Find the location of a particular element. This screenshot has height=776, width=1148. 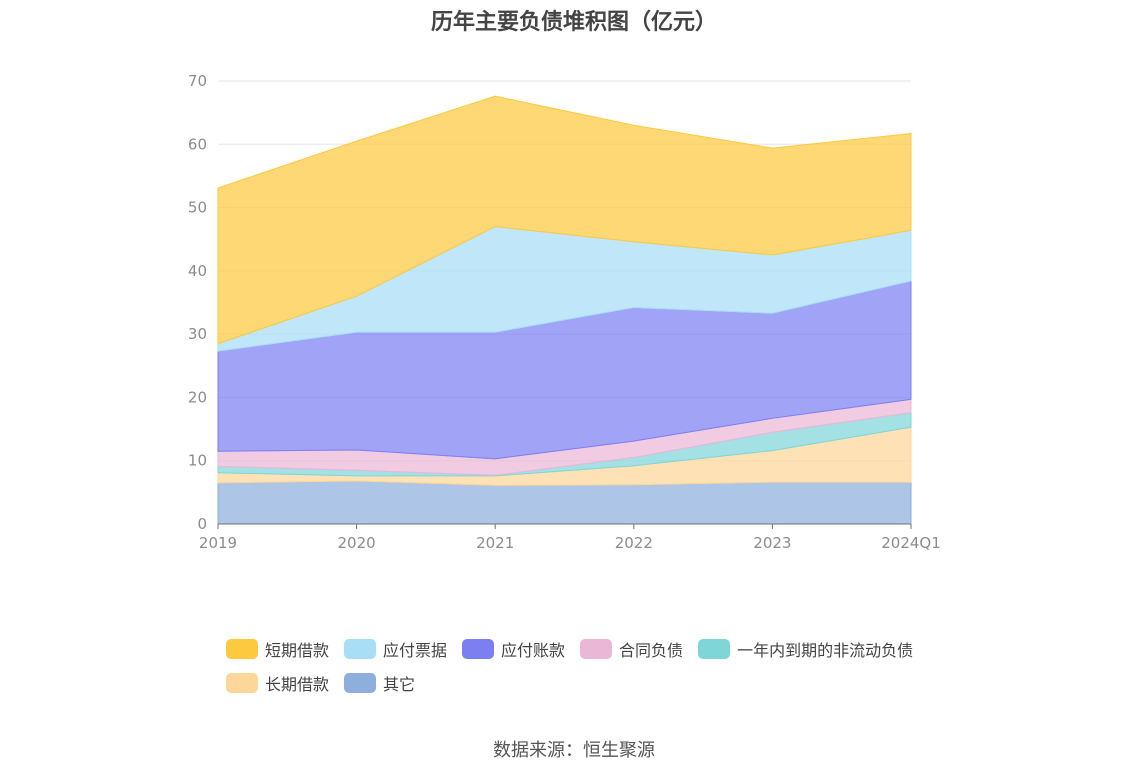

x-tick-label: 2021 is located at coordinates (495, 543).